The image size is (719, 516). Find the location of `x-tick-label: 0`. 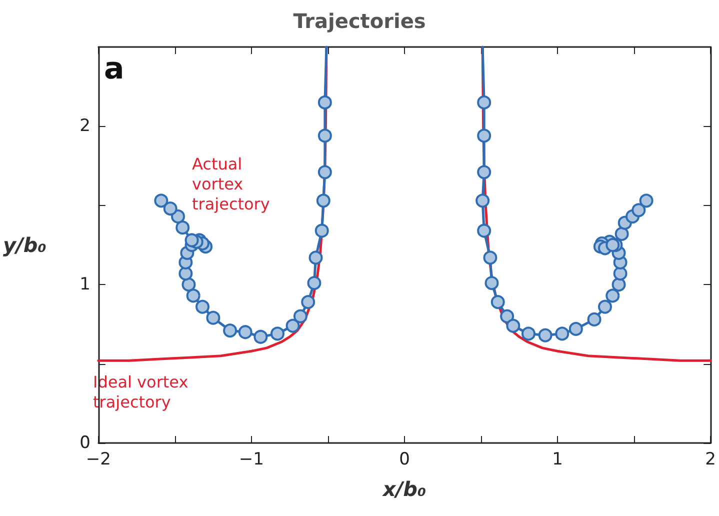

x-tick-label: 0 is located at coordinates (404, 460).